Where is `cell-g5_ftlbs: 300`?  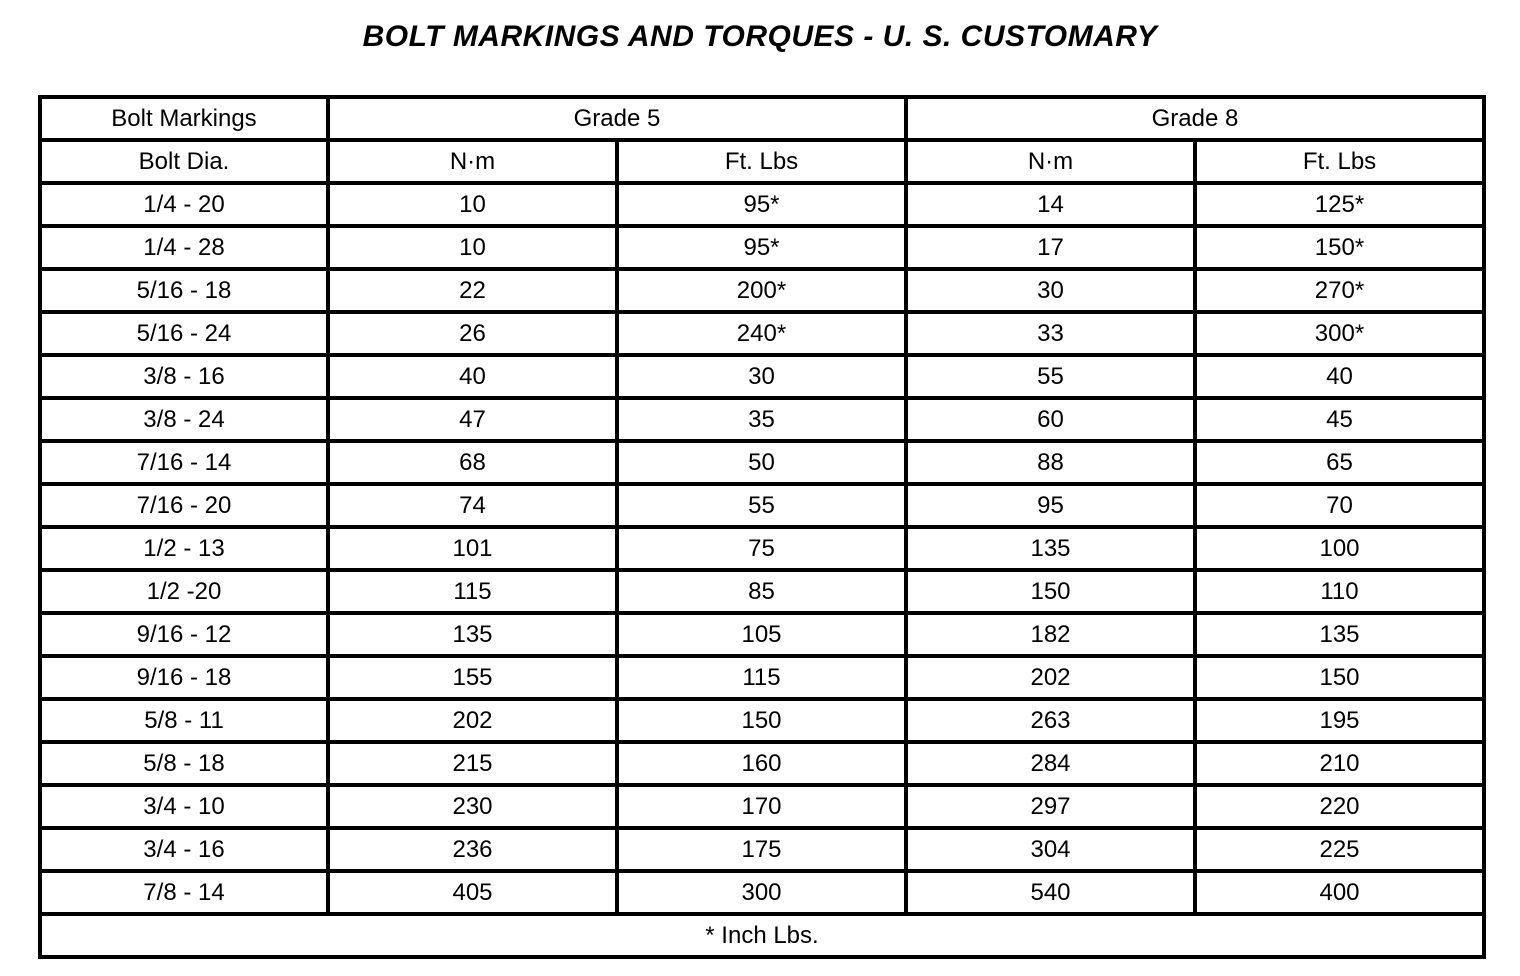 cell-g5_ftlbs: 300 is located at coordinates (761, 892).